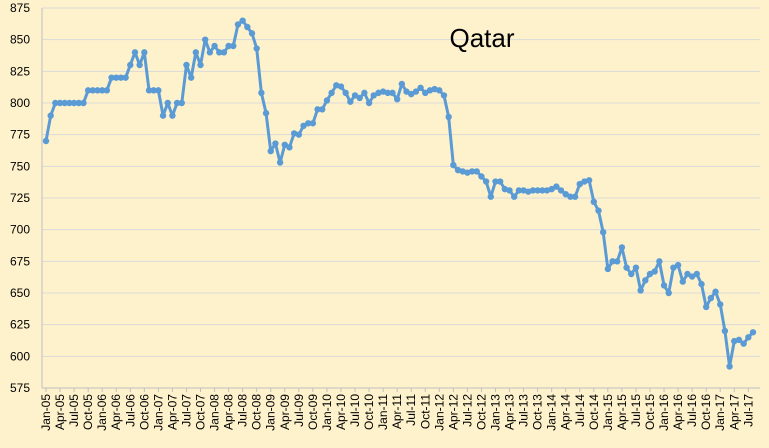  I want to click on y-tick-label: 700, so click(20, 230).